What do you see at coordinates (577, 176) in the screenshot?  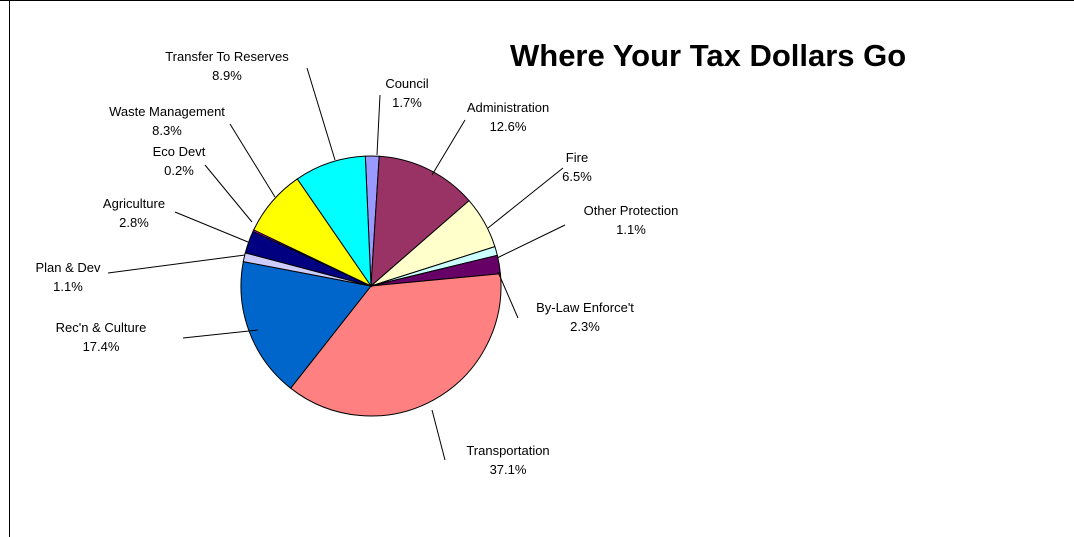 I see `slice-value-fire: 6.5%` at bounding box center [577, 176].